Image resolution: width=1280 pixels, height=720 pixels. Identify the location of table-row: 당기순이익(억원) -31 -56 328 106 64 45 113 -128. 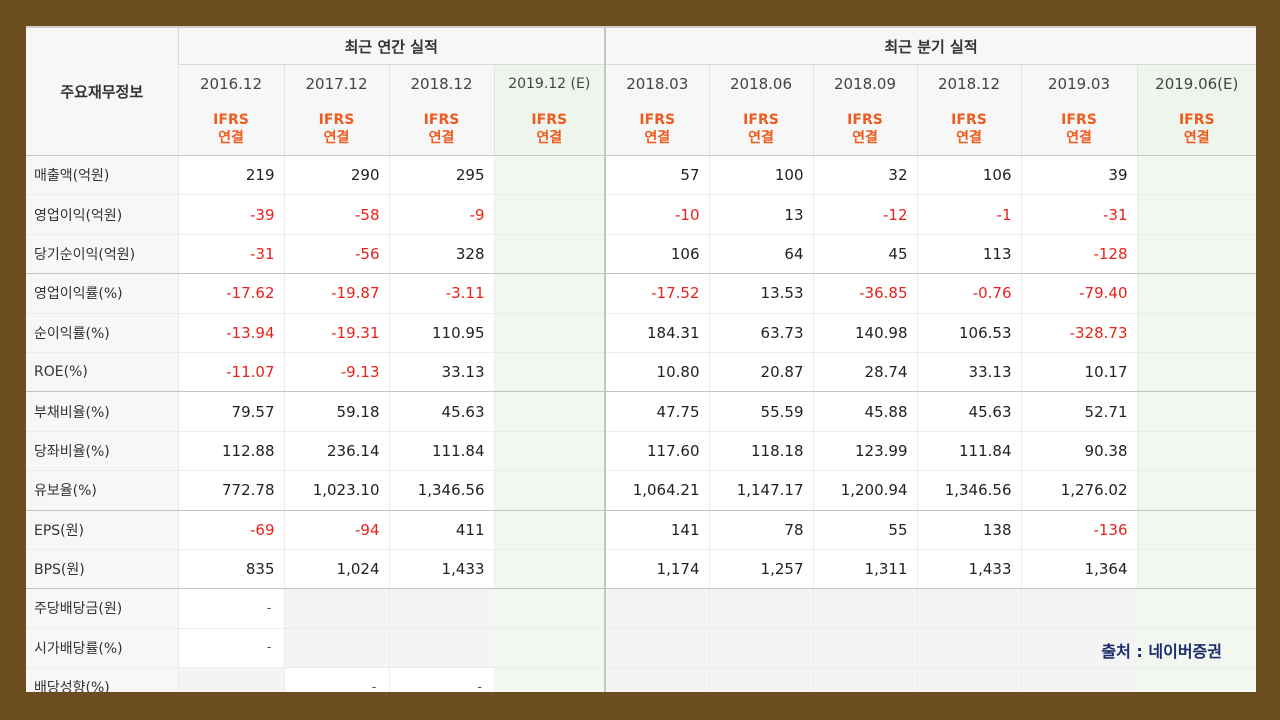
(641, 254).